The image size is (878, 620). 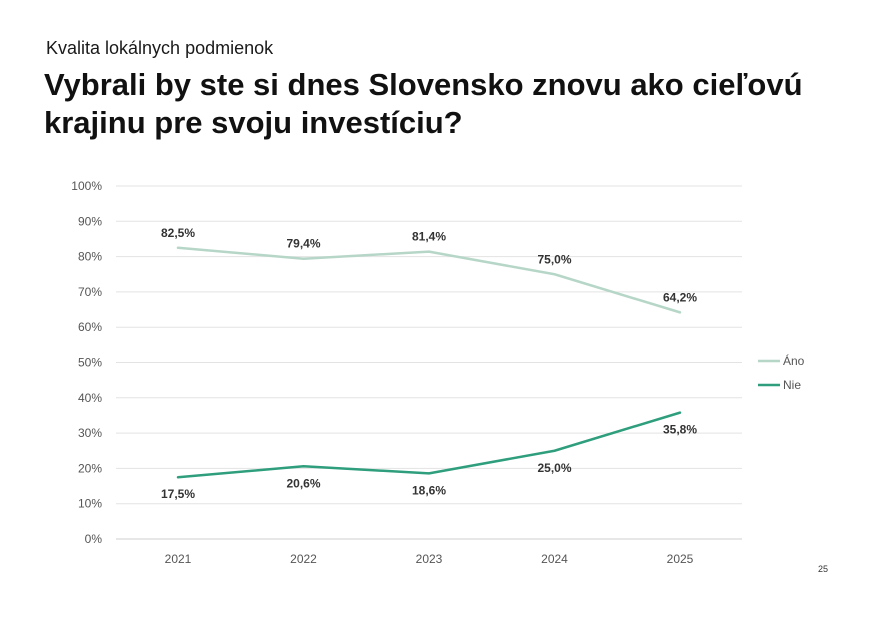 I want to click on legend-label: Nie, so click(x=792, y=385).